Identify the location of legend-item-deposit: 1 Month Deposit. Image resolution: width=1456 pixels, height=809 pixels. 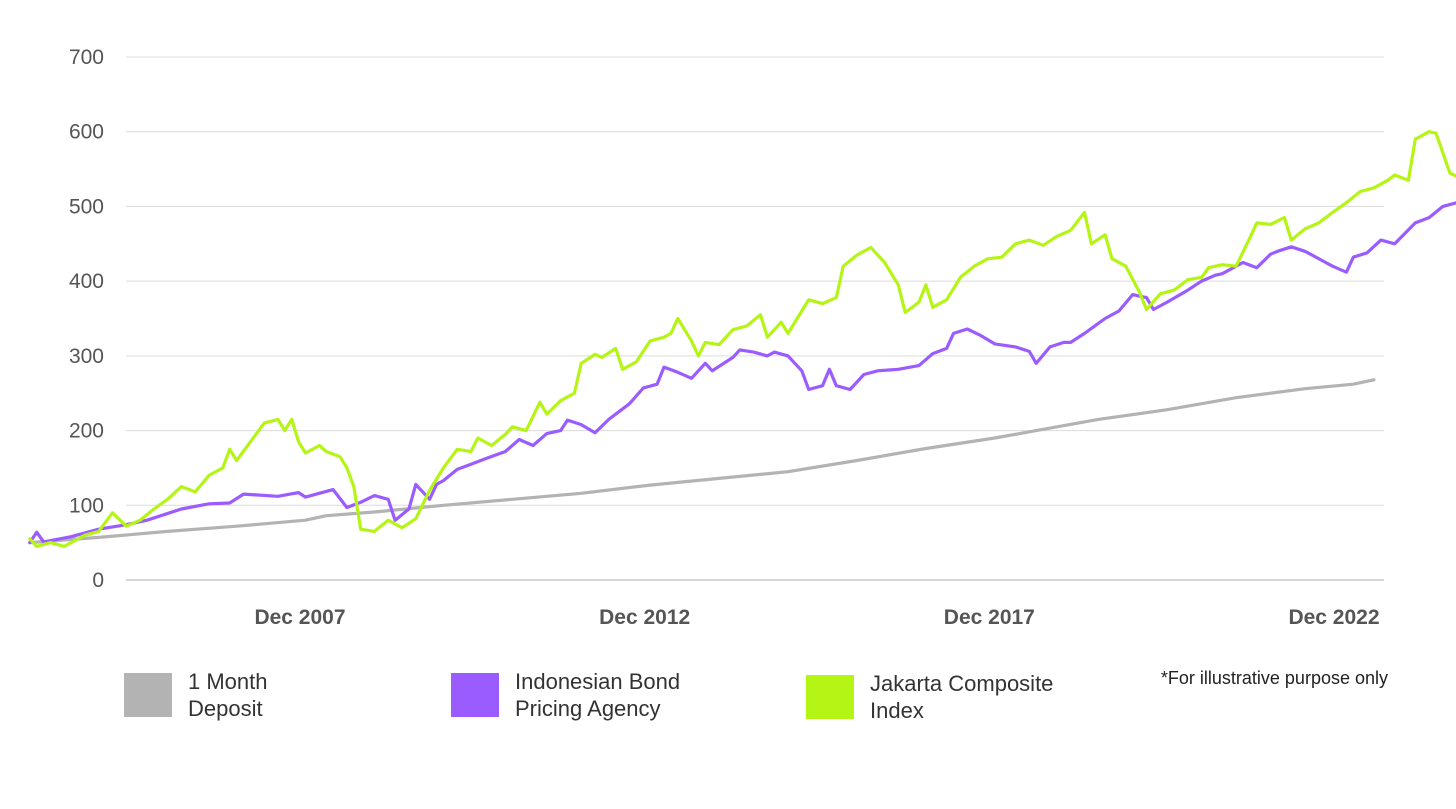
(196, 695).